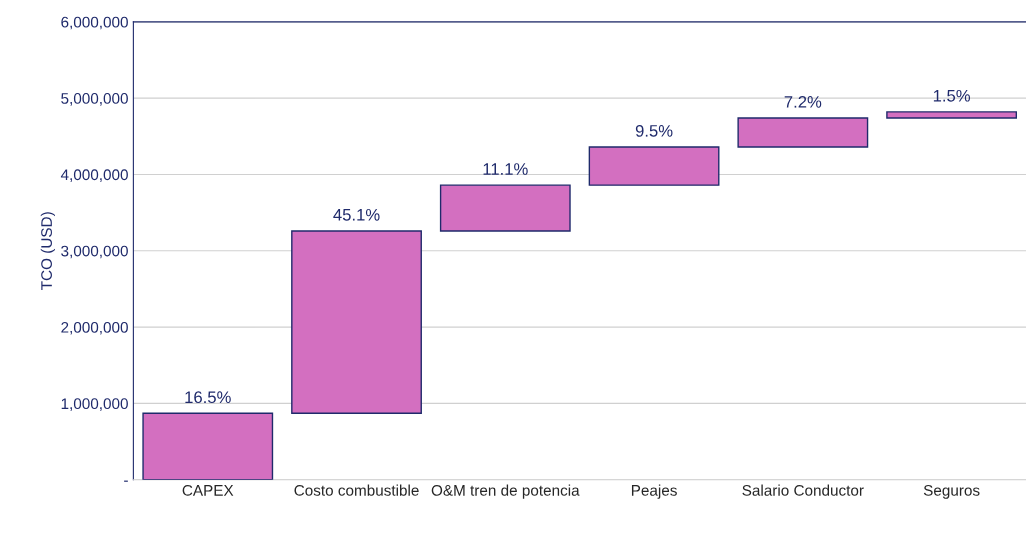 The width and height of the screenshot is (1026, 533). What do you see at coordinates (126, 481) in the screenshot?
I see `y-tick-label: -` at bounding box center [126, 481].